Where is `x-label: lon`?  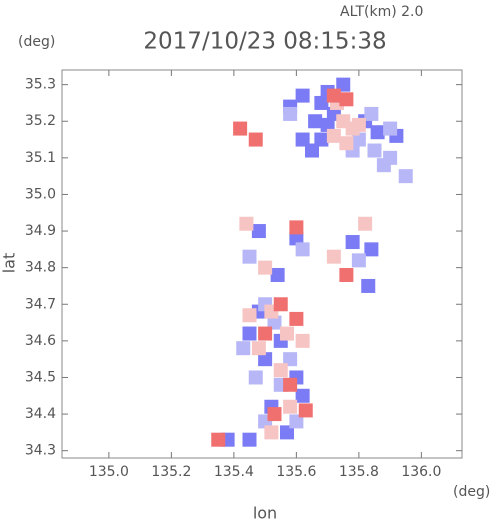
x-label: lon is located at coordinates (265, 512).